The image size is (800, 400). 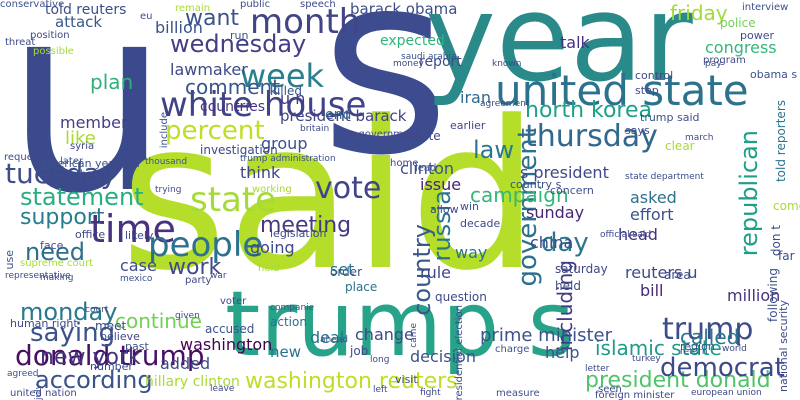 What do you see at coordinates (546, 335) in the screenshot?
I see `word-prime-minister: prime minister` at bounding box center [546, 335].